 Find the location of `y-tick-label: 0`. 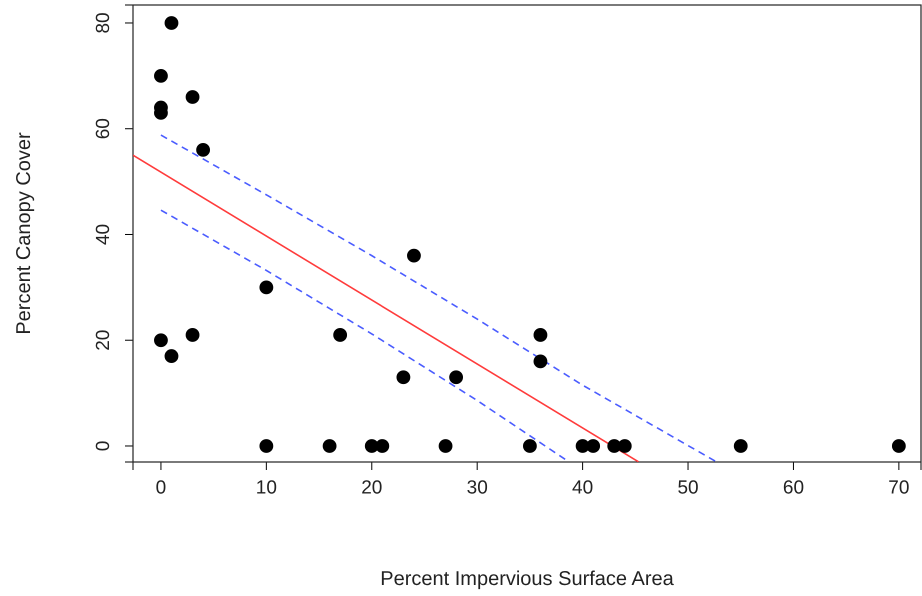

y-tick-label: 0 is located at coordinates (103, 446).